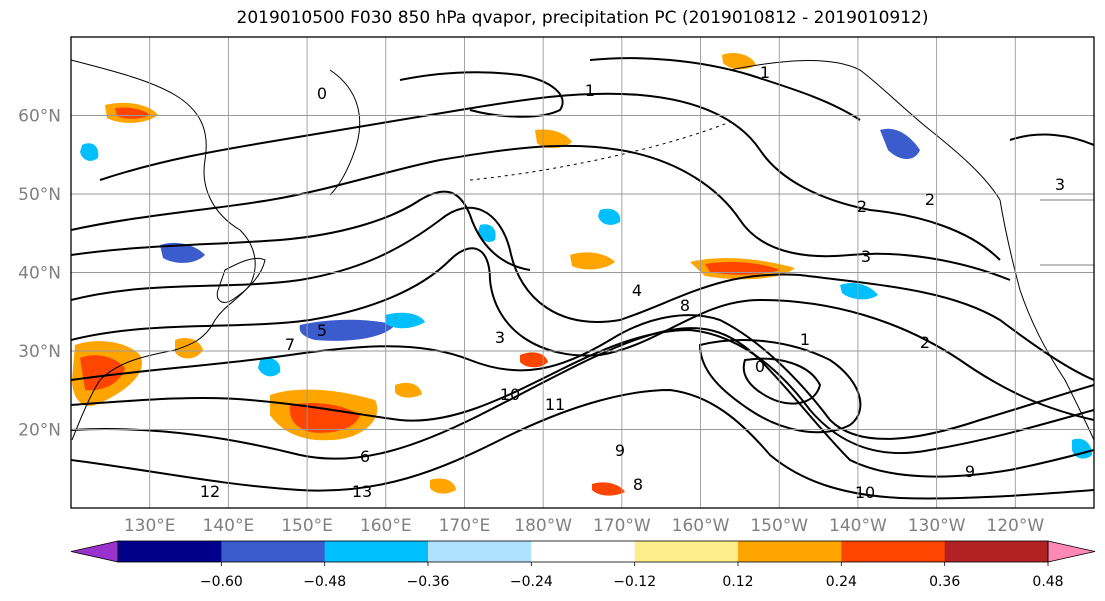 This screenshot has height=601, width=1105. I want to click on longitude-label: 170°E, so click(465, 526).